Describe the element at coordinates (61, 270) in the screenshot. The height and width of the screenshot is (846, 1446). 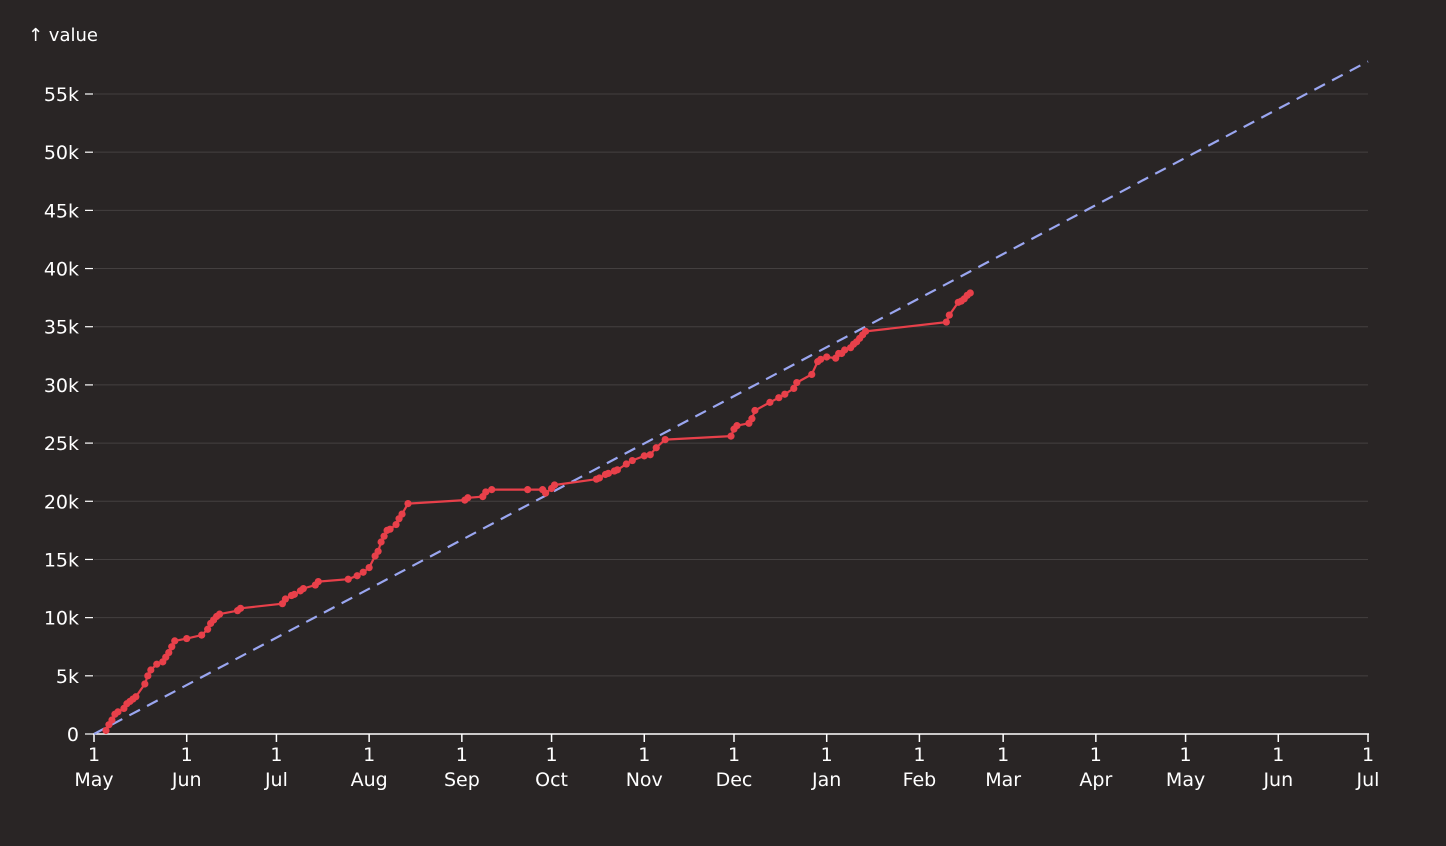
I see `y-tick-label: 40k` at that location.